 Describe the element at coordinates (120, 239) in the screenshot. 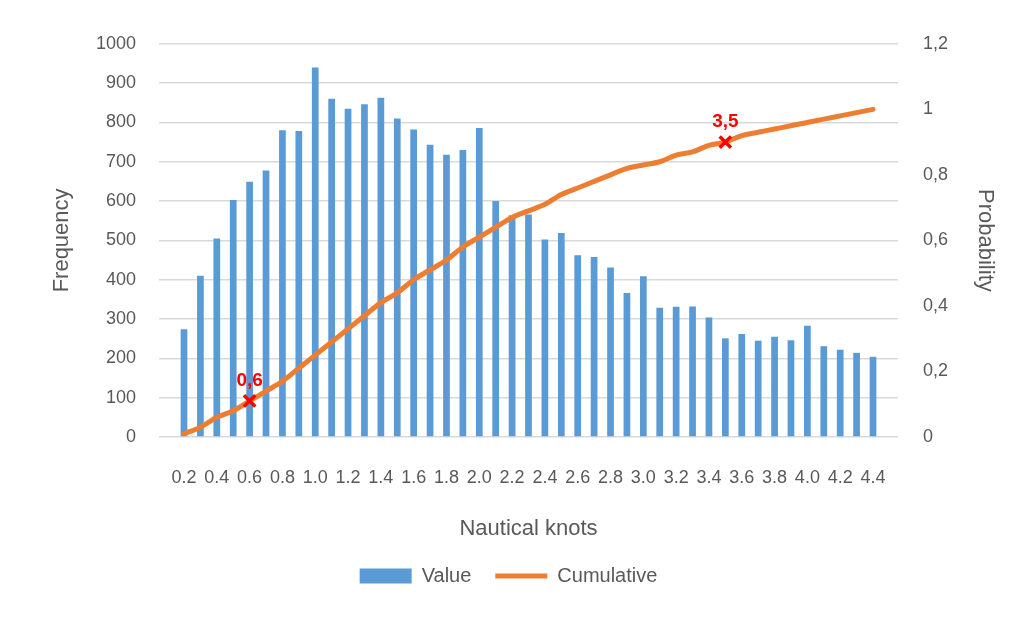

I see `y-tick-label: 500` at that location.